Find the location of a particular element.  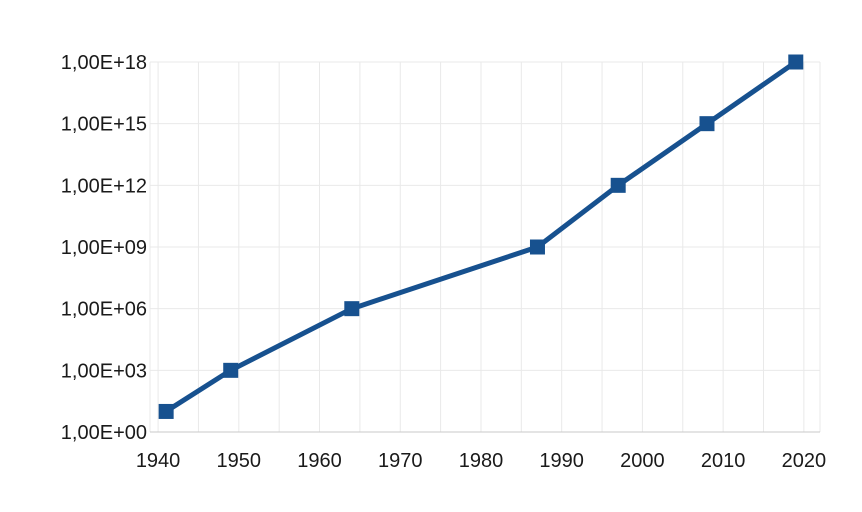

x-tick-label: 1940 is located at coordinates (158, 461).